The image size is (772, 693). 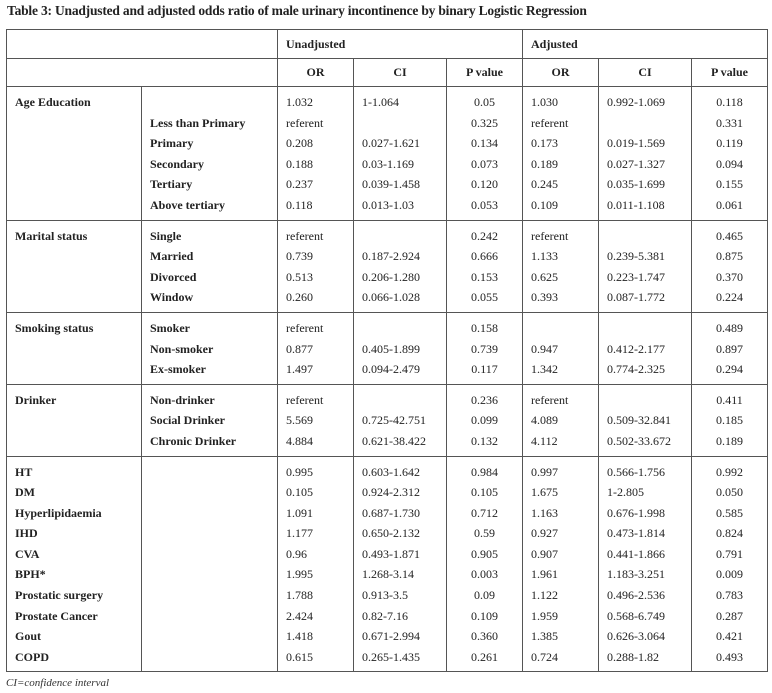 I want to click on p-value: 0.132, so click(x=484, y=440).